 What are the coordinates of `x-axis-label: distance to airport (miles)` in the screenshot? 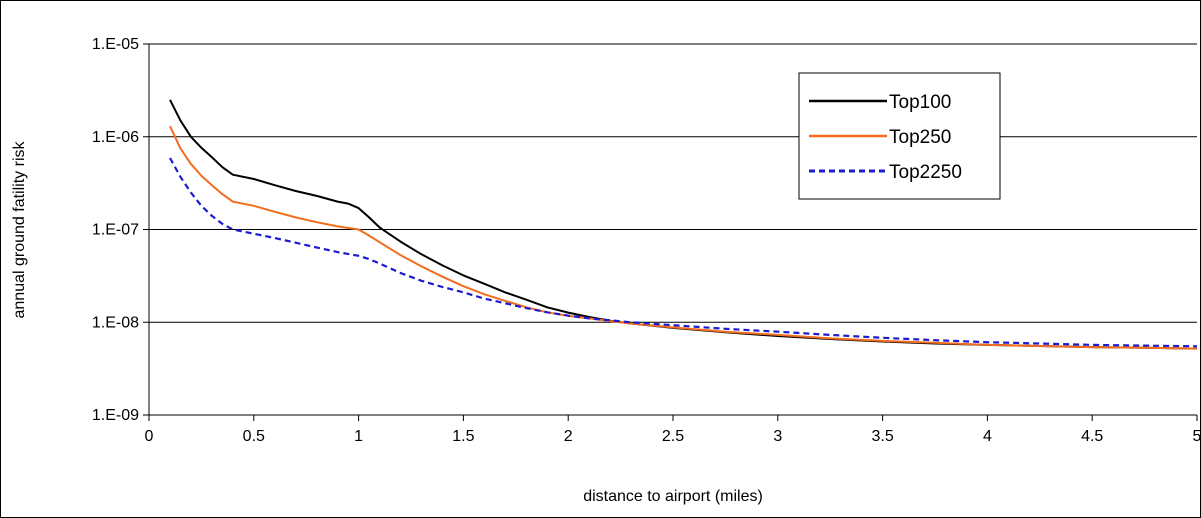 It's located at (673, 496).